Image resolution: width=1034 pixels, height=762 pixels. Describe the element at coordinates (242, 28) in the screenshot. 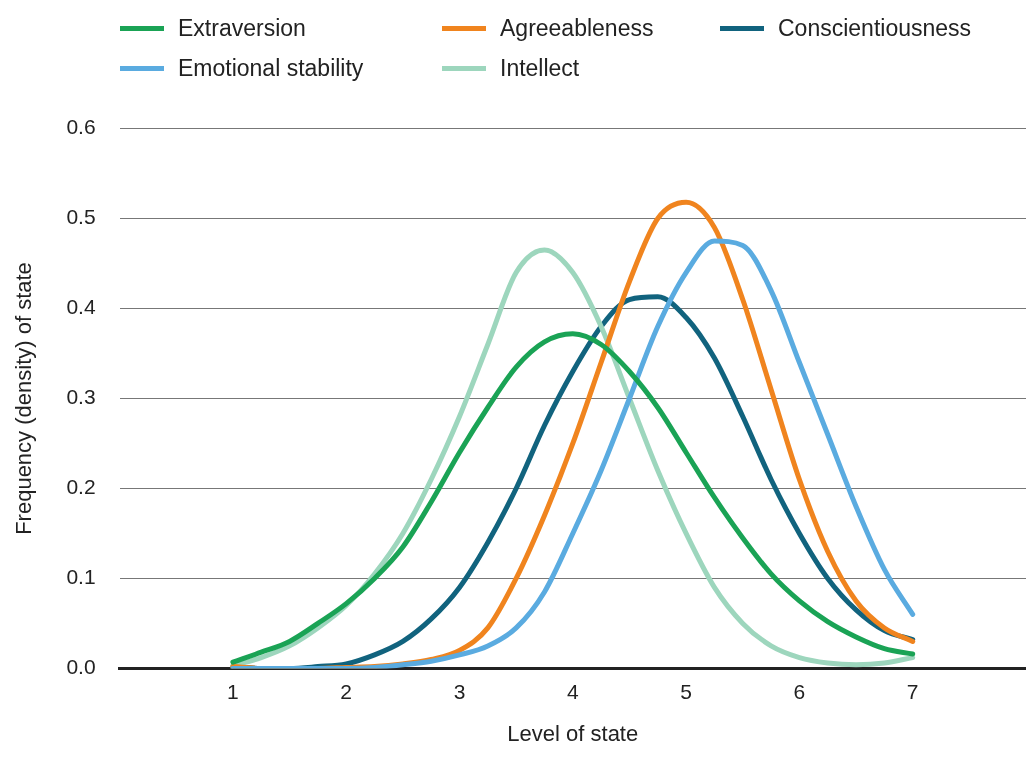

I see `legend-label: Extraversion` at that location.